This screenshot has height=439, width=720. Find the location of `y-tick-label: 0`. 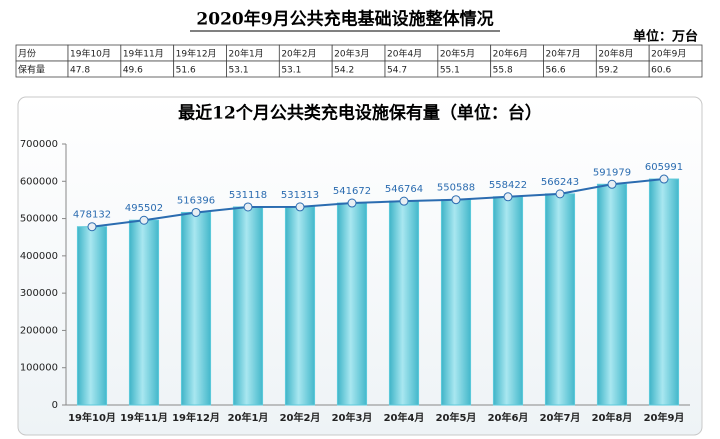

y-tick-label: 0 is located at coordinates (55, 405).